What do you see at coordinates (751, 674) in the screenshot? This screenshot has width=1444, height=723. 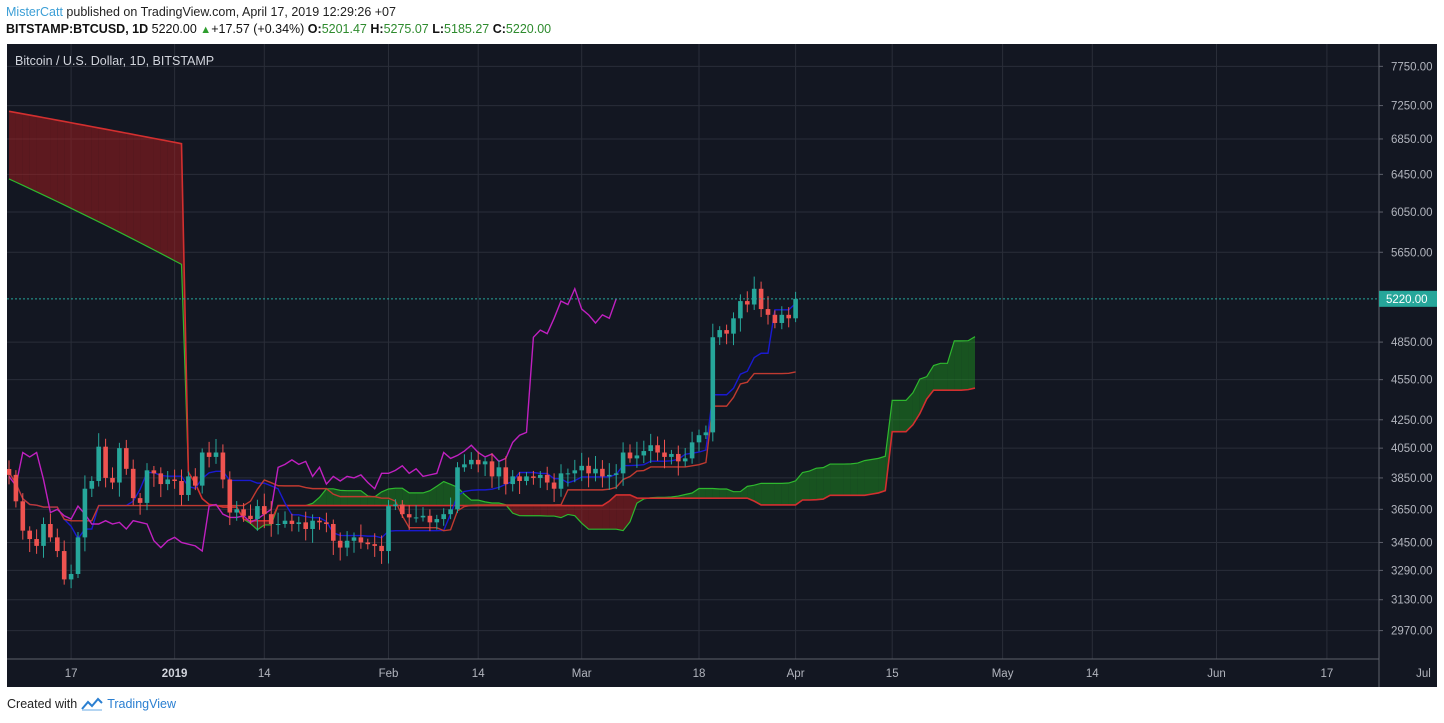 I see `time-axis: 17201914Feb14Mar18Apr15May14Jun17Jul15` at bounding box center [751, 674].